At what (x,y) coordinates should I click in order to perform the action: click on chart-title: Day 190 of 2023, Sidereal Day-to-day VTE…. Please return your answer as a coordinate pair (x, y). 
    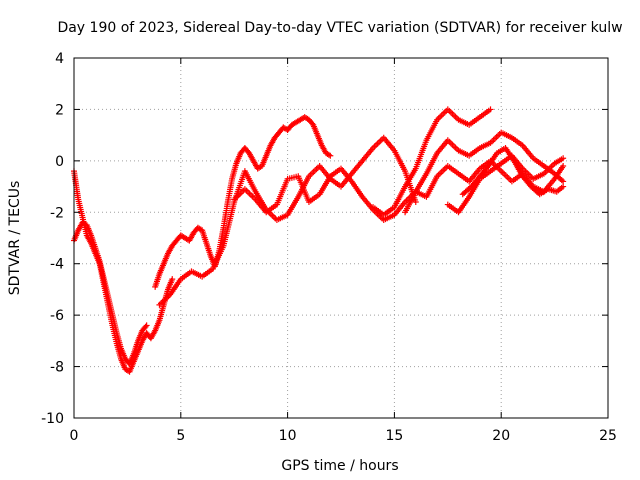
    Looking at the image, I should click on (339, 28).